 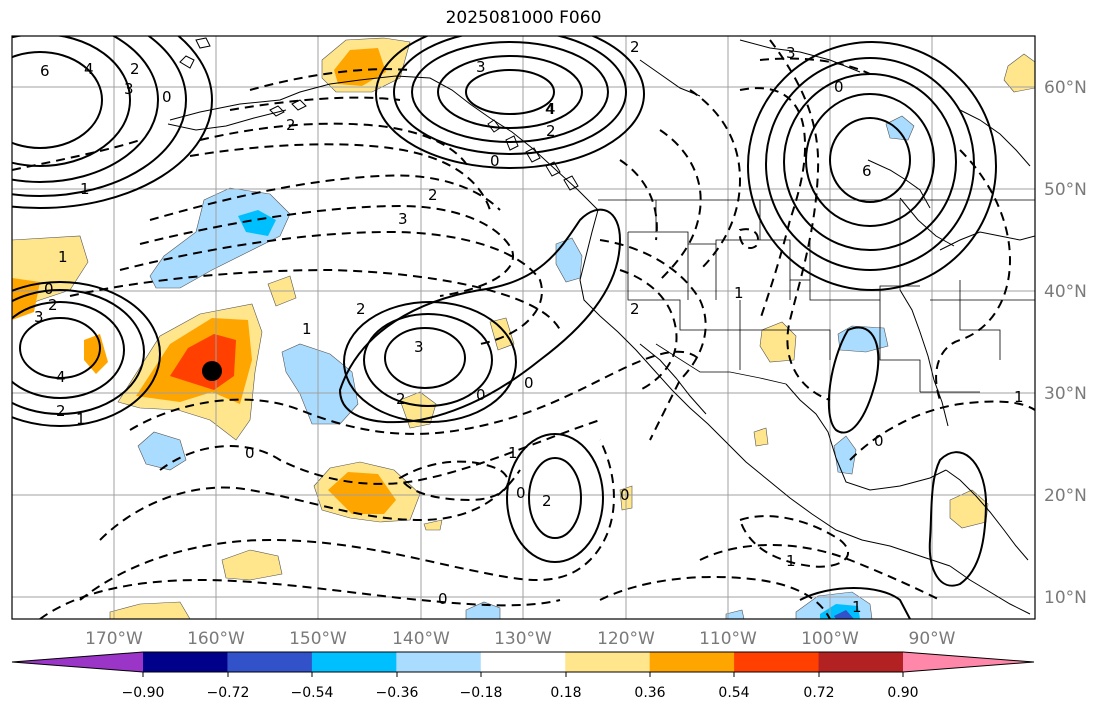 I want to click on colorbar-tick-label: 0.36, so click(x=649, y=693).